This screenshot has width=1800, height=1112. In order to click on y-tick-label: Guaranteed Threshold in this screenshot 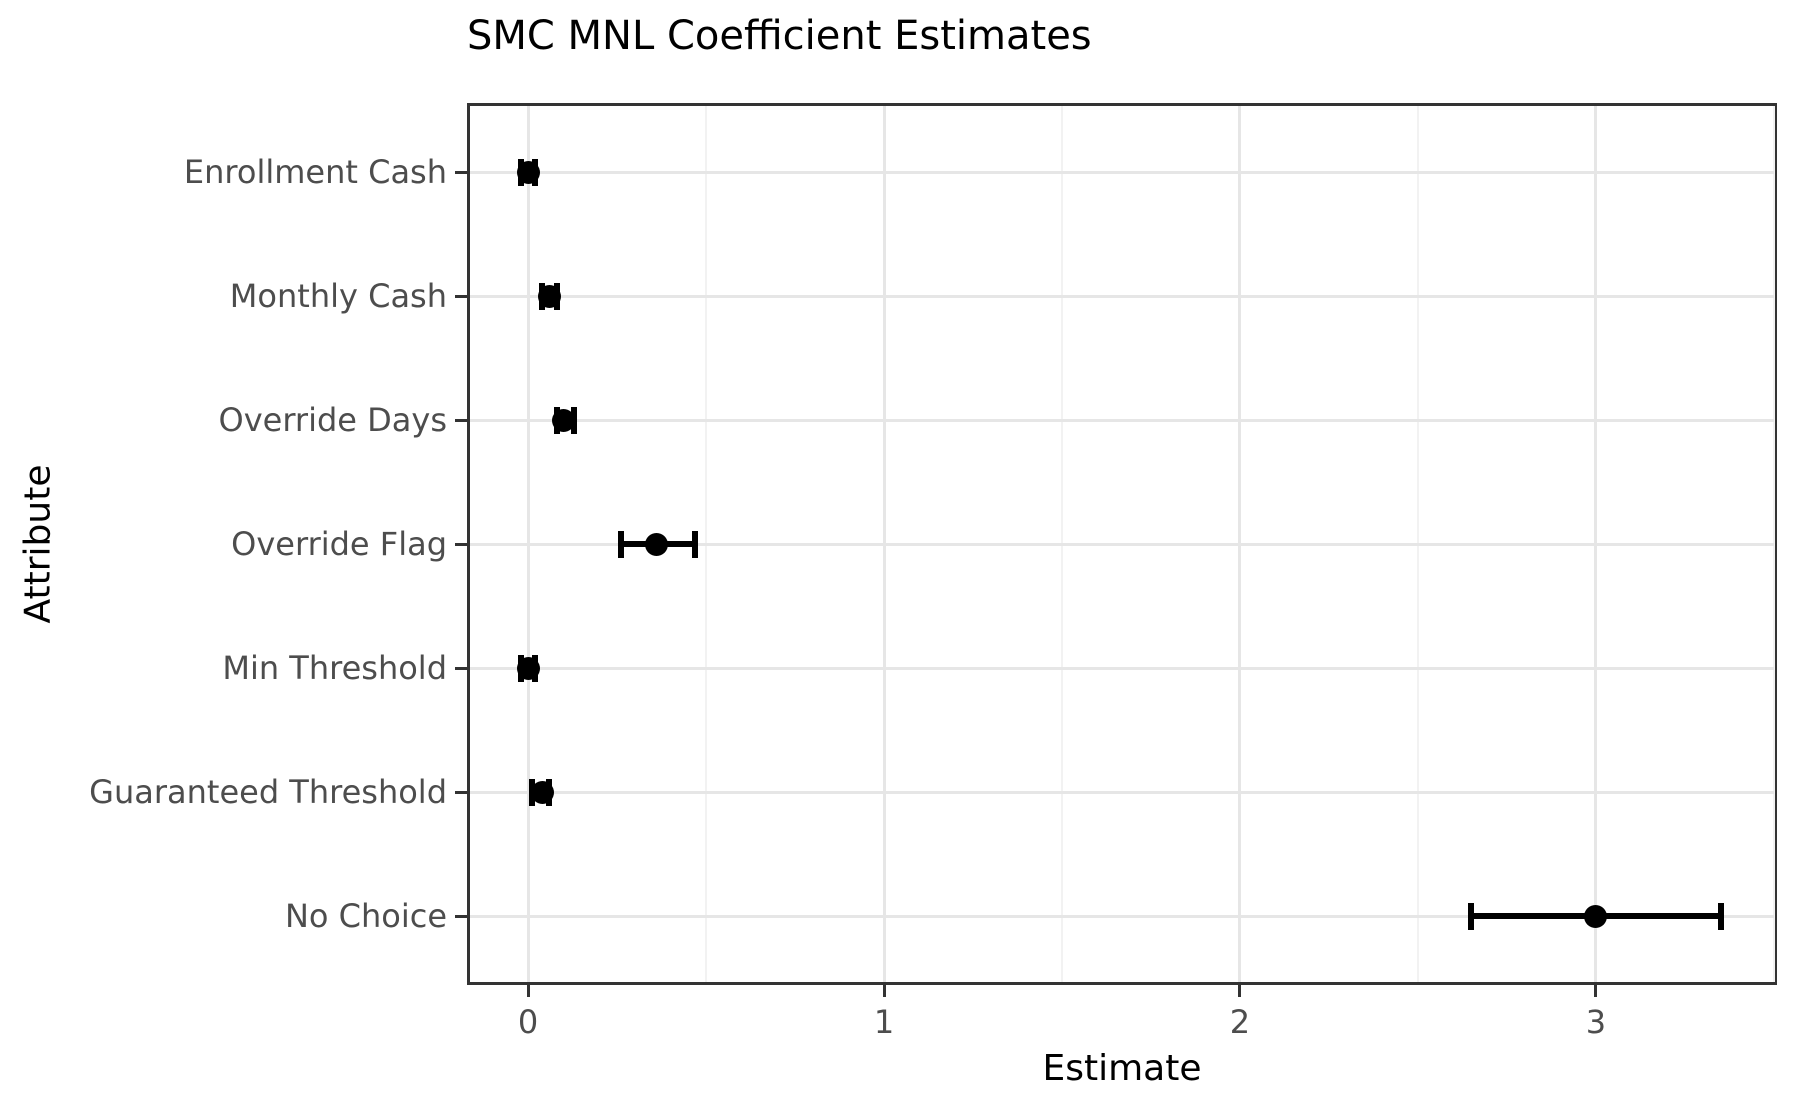, I will do `click(268, 792)`.